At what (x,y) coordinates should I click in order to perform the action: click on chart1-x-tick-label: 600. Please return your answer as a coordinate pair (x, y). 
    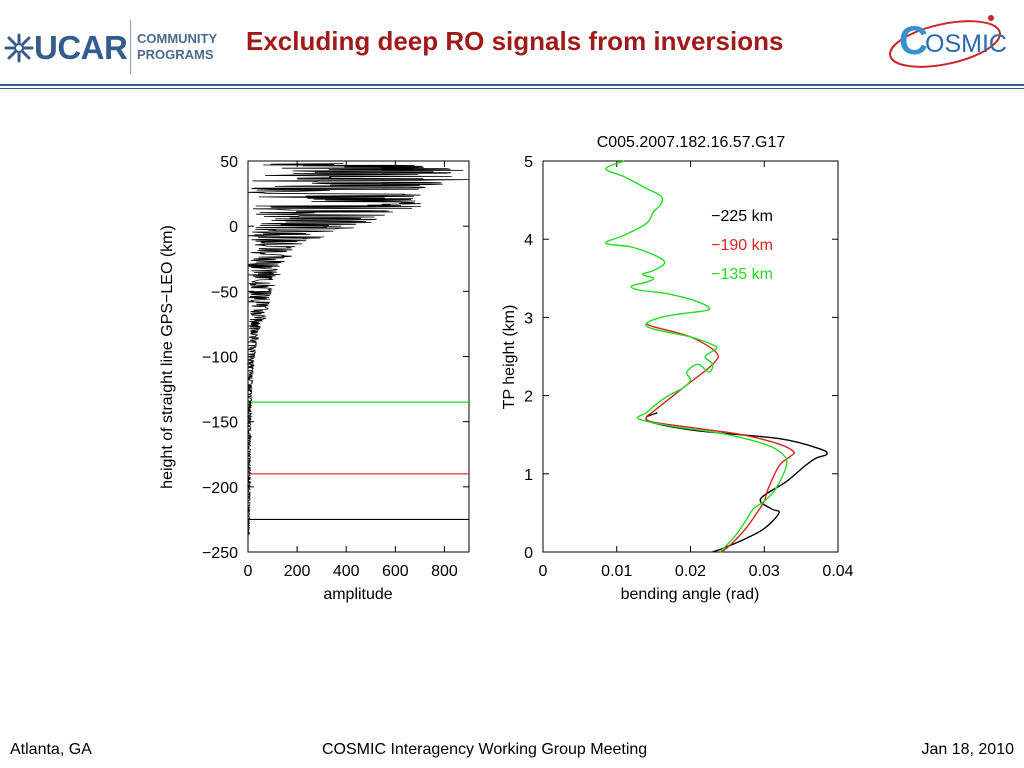
    Looking at the image, I should click on (395, 571).